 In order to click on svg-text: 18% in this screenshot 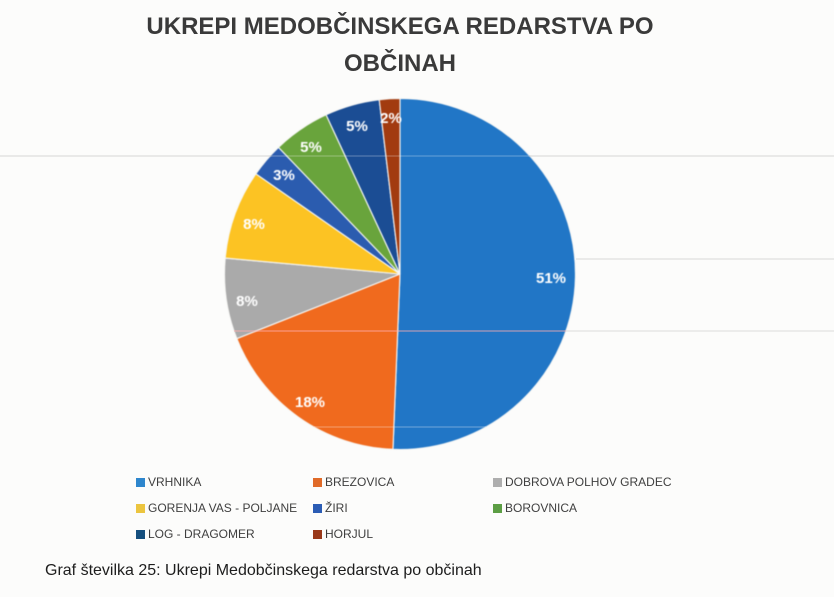, I will do `click(310, 402)`.